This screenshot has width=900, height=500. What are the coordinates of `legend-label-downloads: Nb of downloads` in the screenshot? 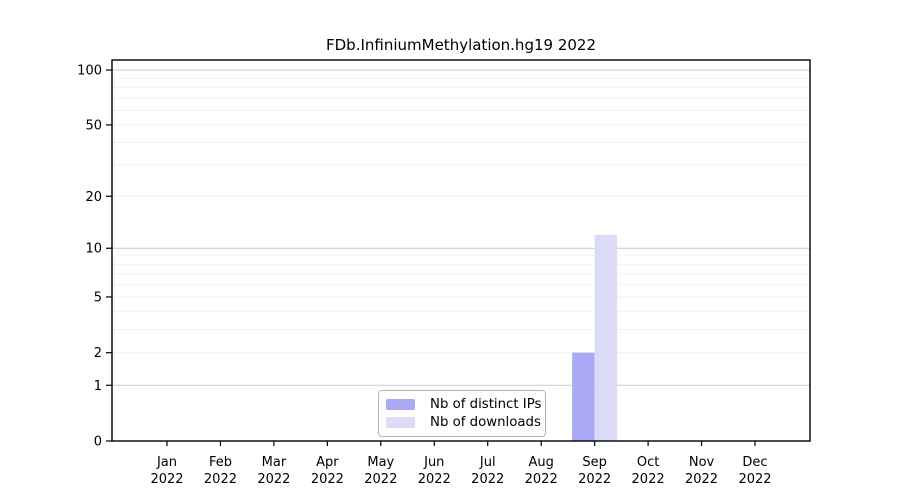 It's located at (485, 422).